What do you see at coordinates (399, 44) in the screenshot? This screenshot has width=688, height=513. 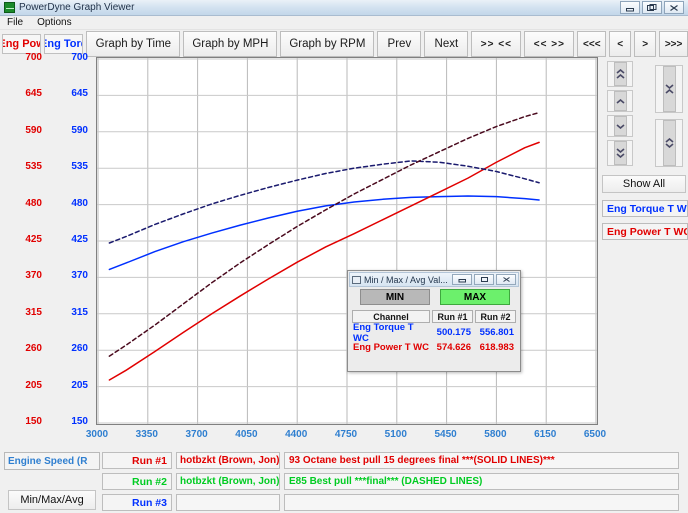 I see `prev-button: Prev` at bounding box center [399, 44].